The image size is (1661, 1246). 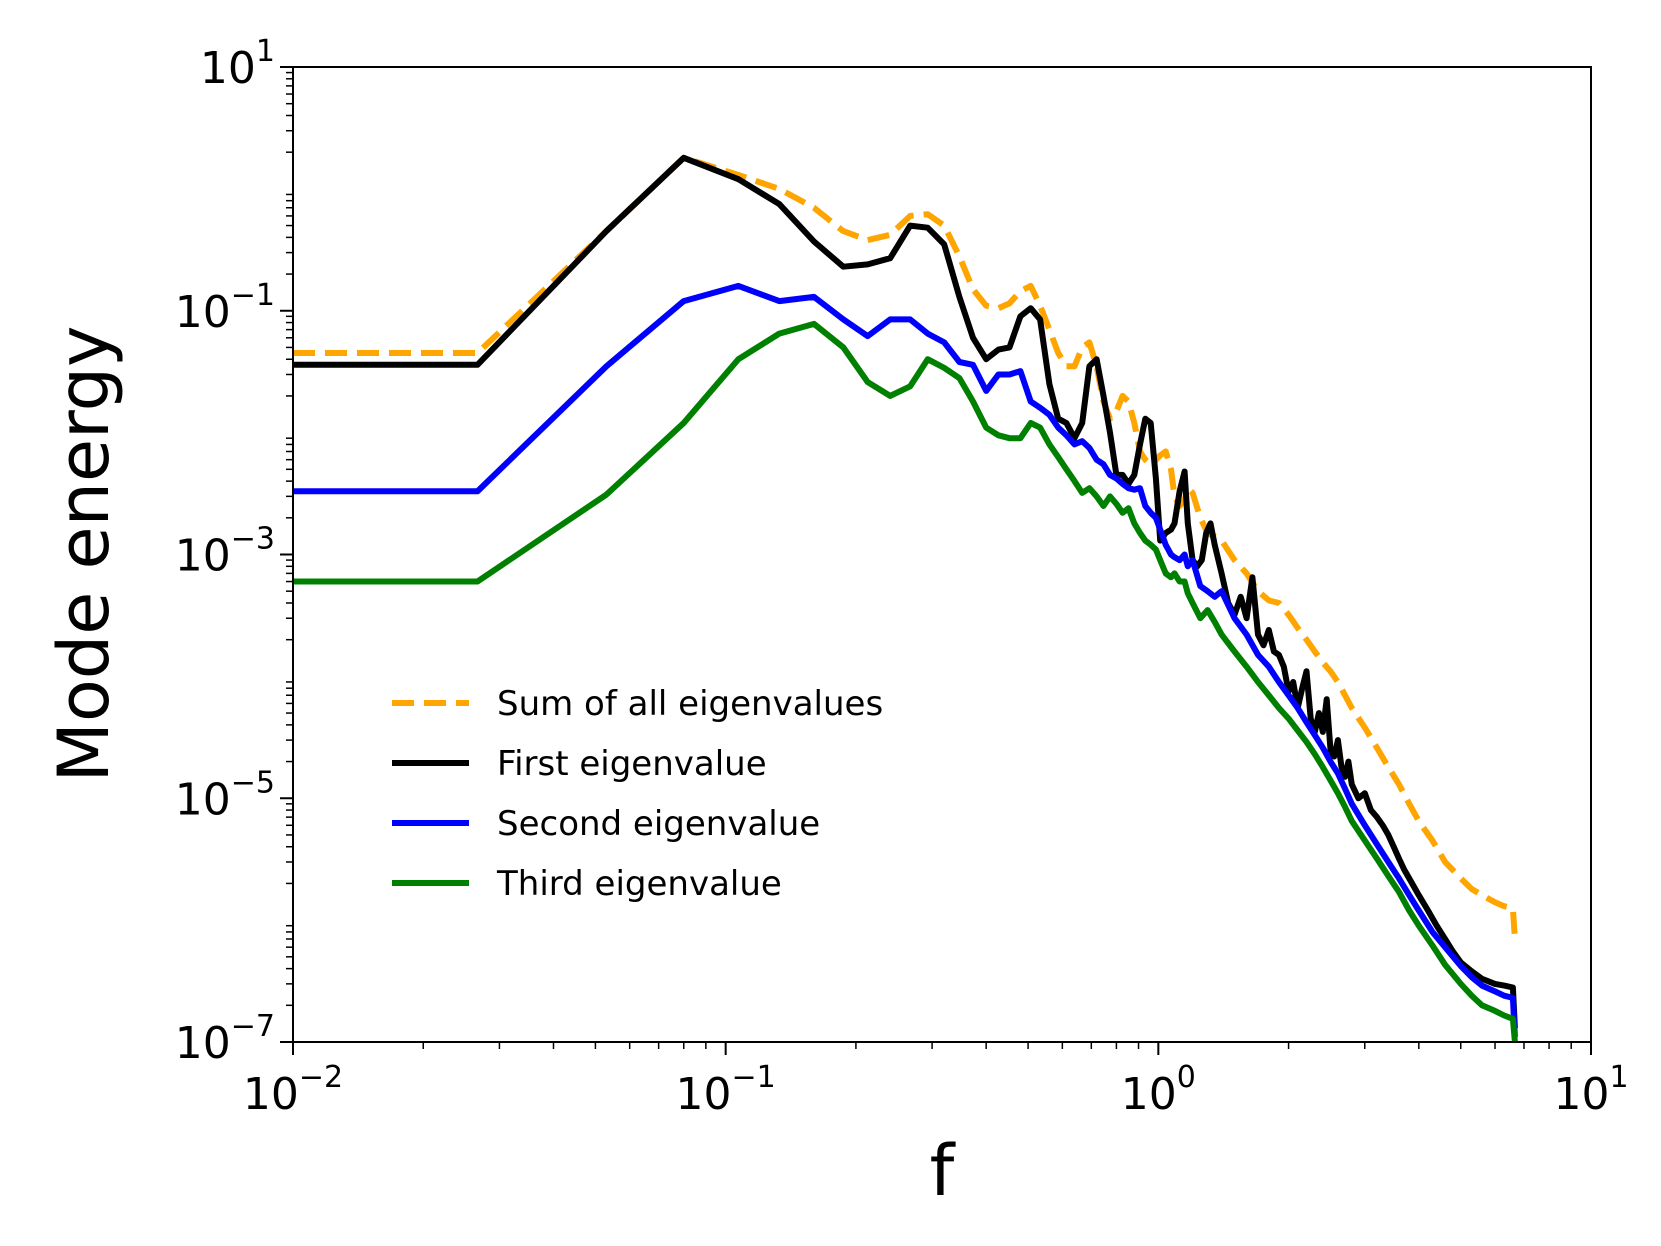 What do you see at coordinates (1158, 1090) in the screenshot?
I see `x-tick-label: 10⁰` at bounding box center [1158, 1090].